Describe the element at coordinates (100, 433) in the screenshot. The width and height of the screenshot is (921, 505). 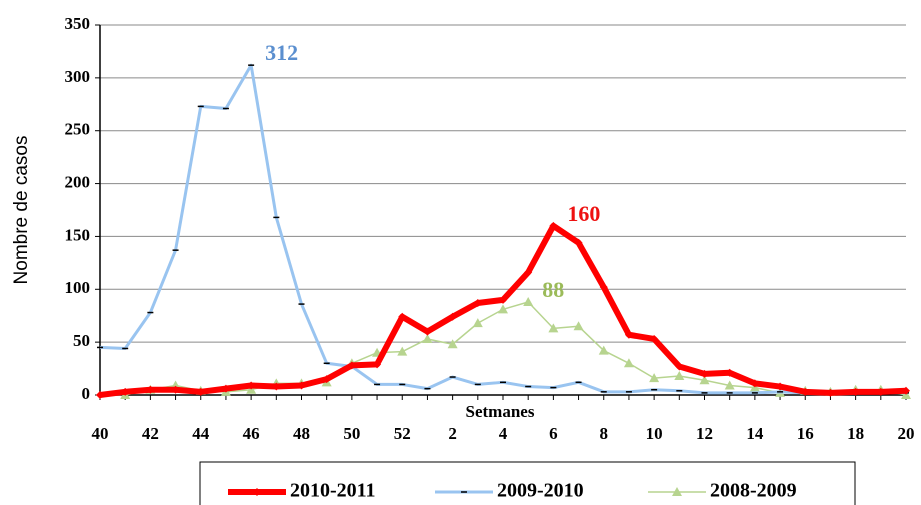
I see `x-tick-label: 40` at that location.